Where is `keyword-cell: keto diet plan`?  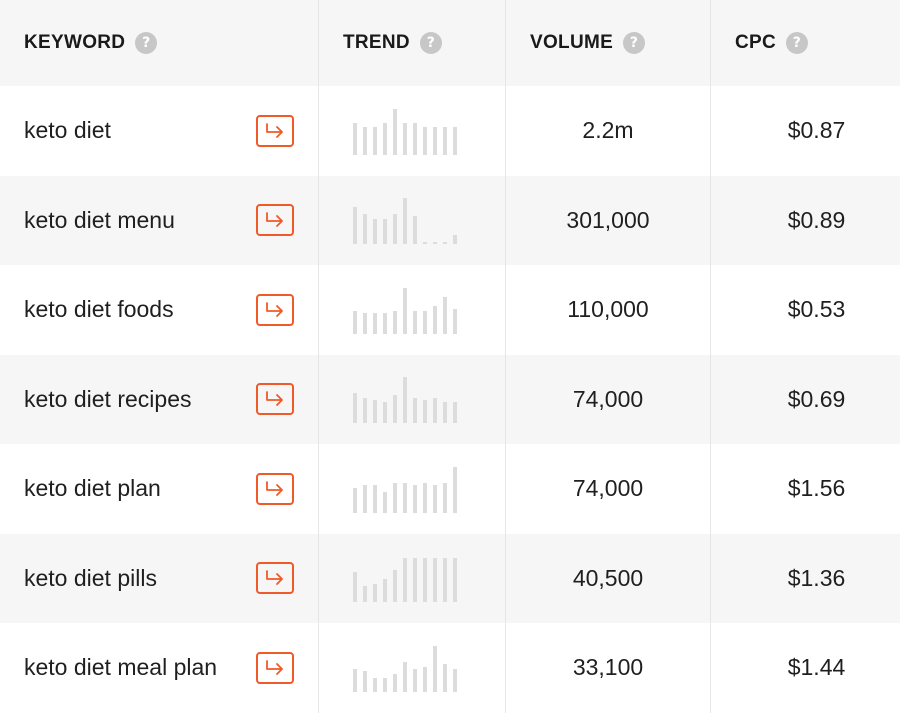 keyword-cell: keto diet plan is located at coordinates (159, 489).